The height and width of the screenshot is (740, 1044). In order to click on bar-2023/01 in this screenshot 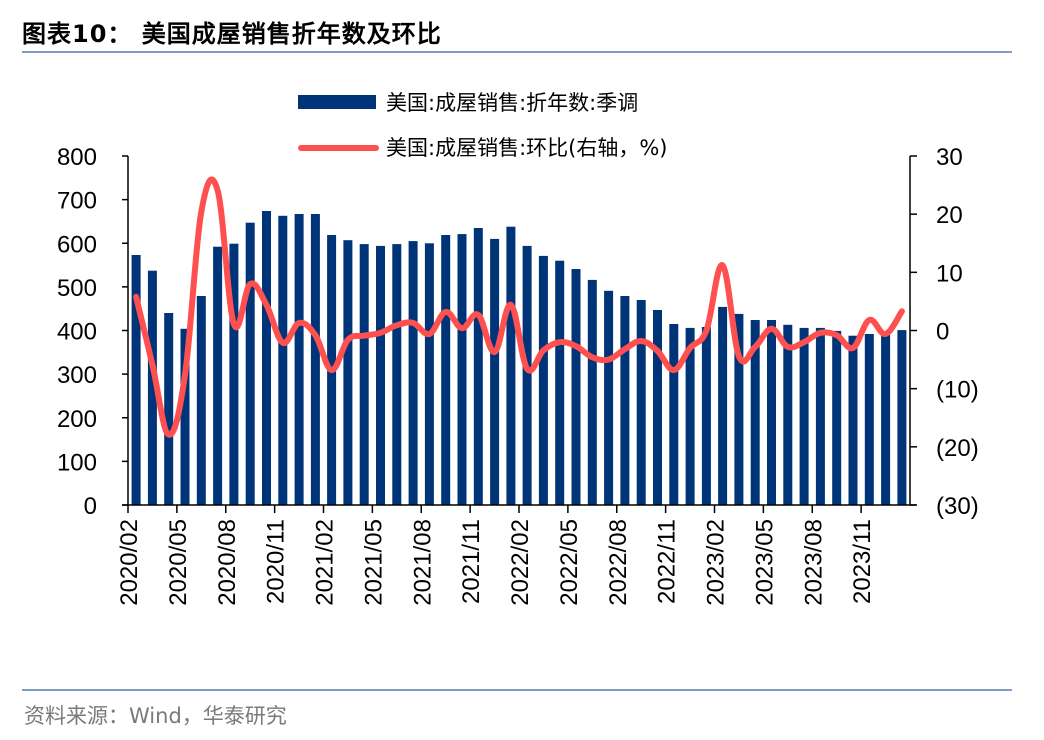, I will do `click(706, 416)`.